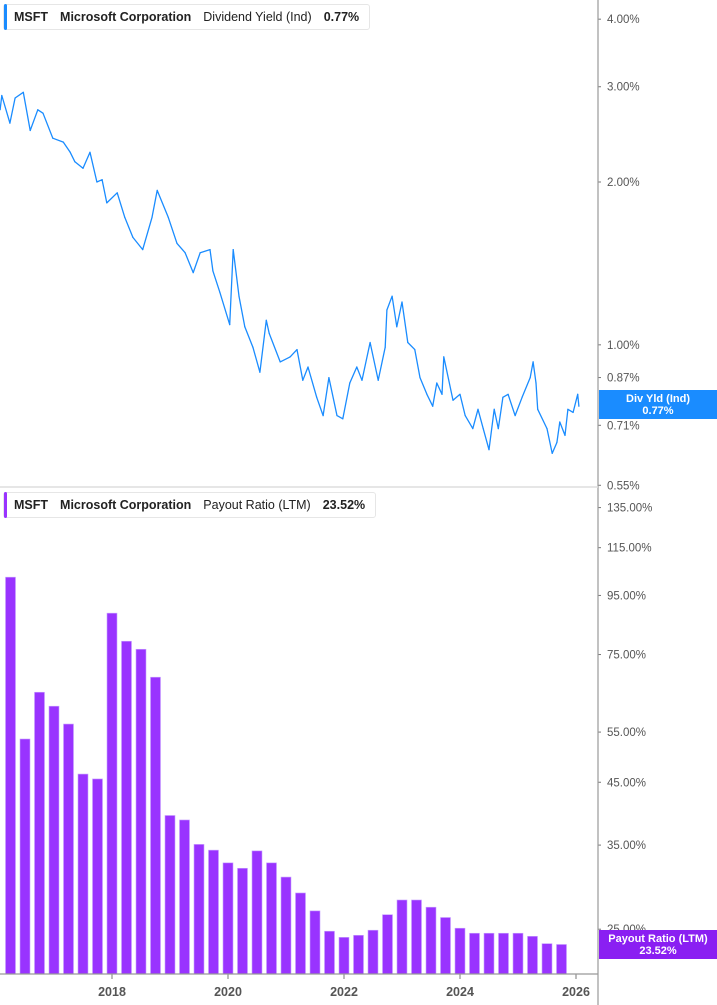  I want to click on legend-value: 23.52%, so click(344, 505).